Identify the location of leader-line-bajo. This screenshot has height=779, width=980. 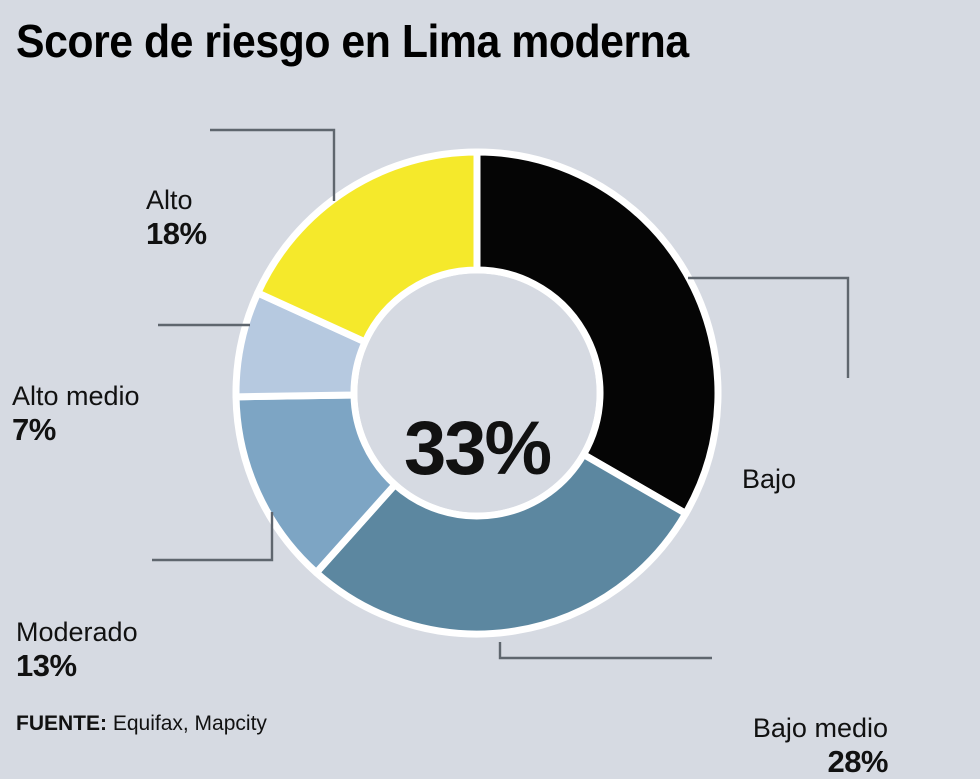
(769, 327).